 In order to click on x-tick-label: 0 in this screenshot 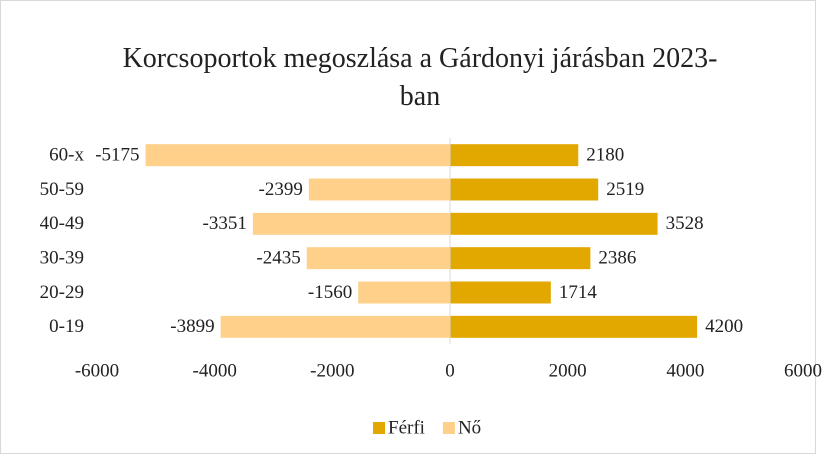, I will do `click(450, 370)`.